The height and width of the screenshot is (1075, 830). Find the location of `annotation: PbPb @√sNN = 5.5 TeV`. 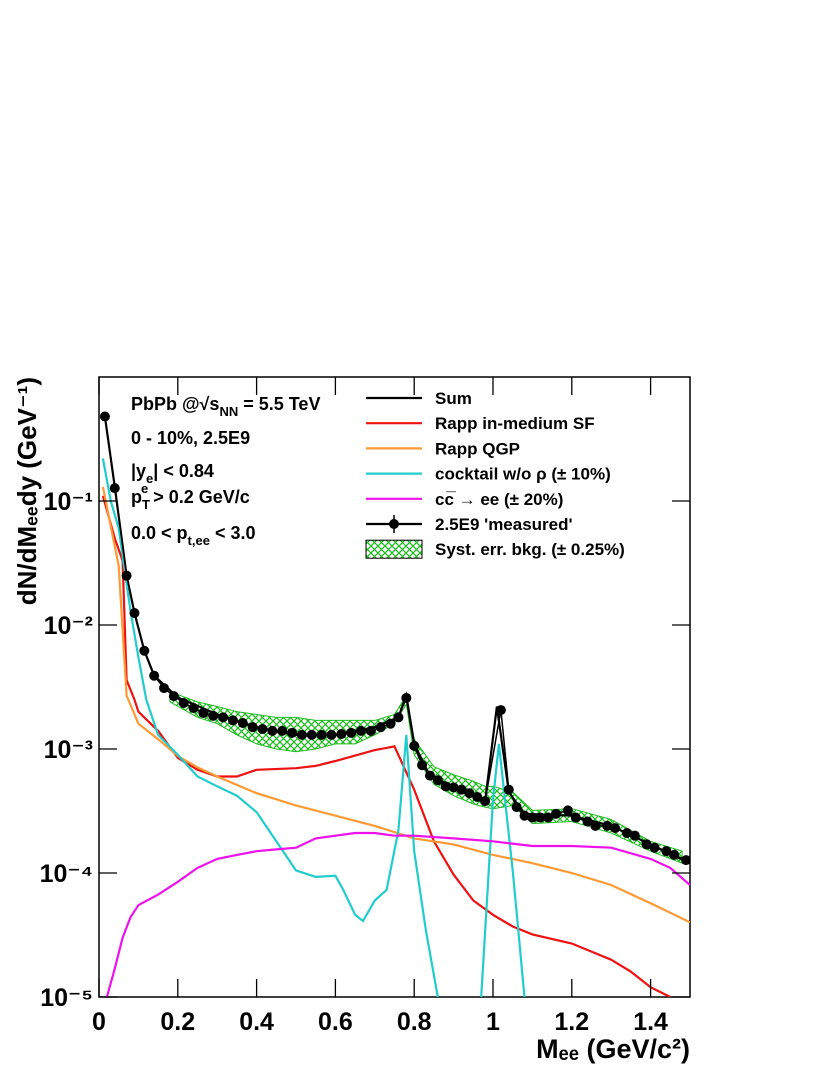

annotation: PbPb @√sNN = 5.5 TeV is located at coordinates (225, 406).